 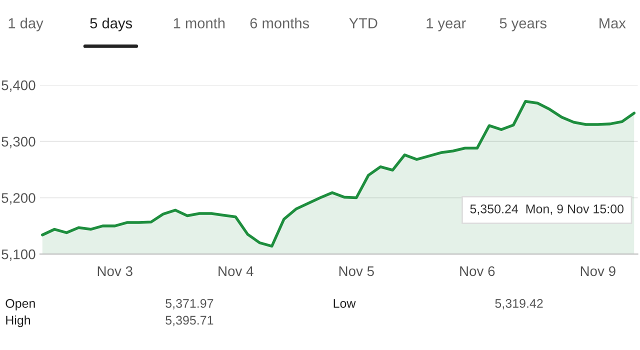 I want to click on y-tick-label: 5,400, so click(x=19, y=86).